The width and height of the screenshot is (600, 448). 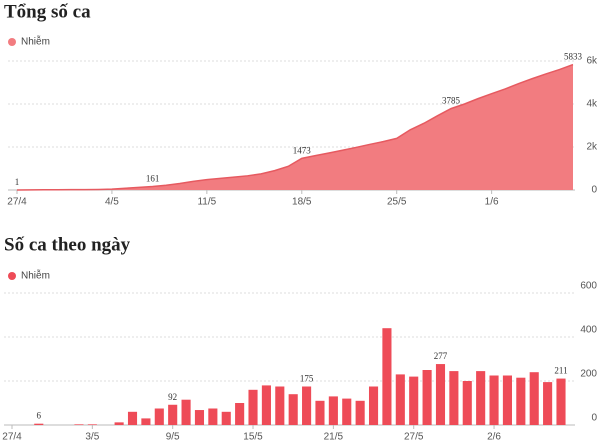 I want to click on x-tick-label: 3/5, so click(x=92, y=437).